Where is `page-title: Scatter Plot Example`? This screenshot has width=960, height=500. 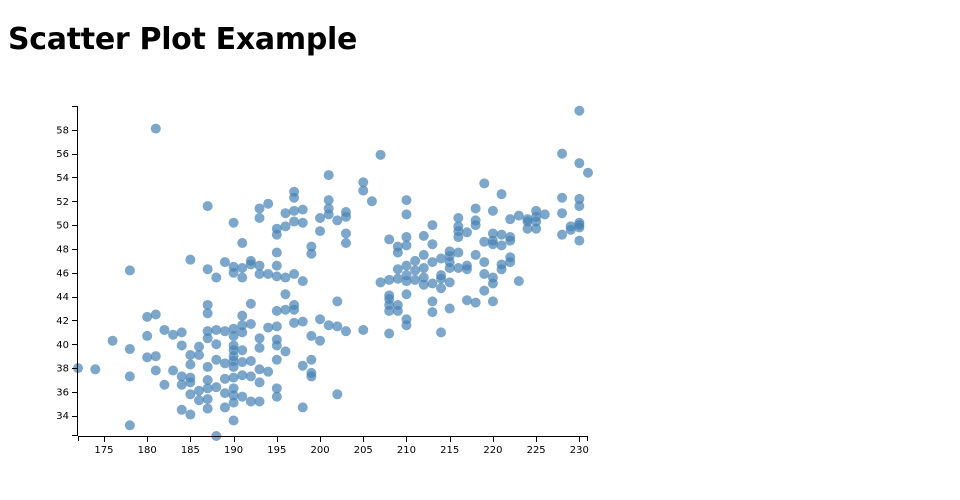 page-title: Scatter Plot Example is located at coordinates (183, 39).